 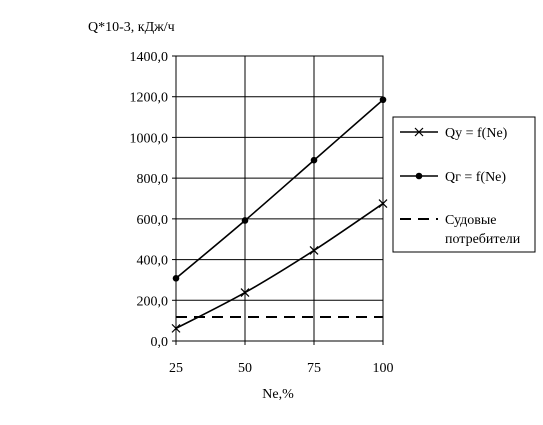 What do you see at coordinates (153, 179) in the screenshot?
I see `y-tick-label: 800,0` at bounding box center [153, 179].